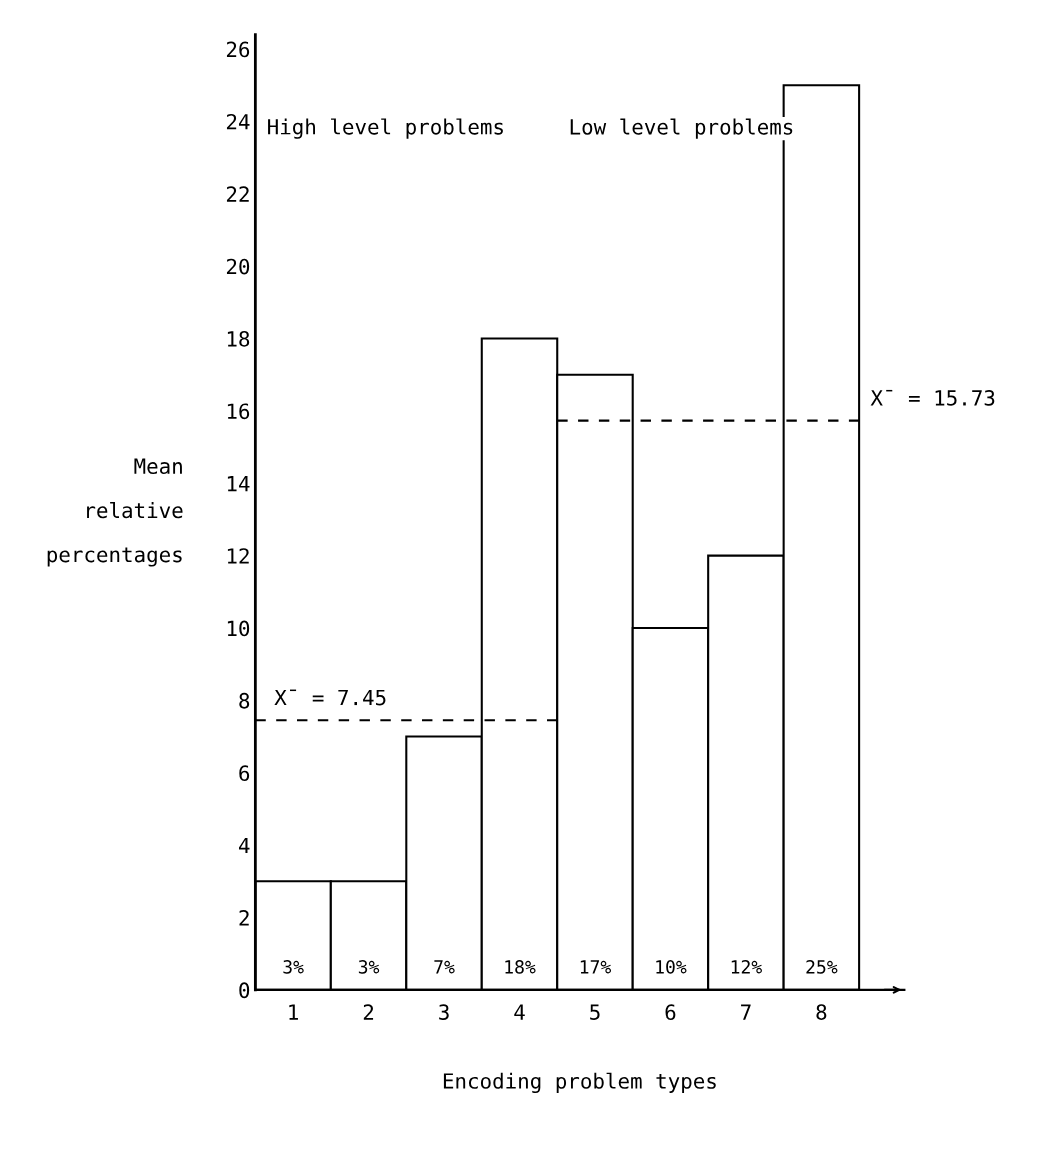 The image size is (1064, 1151). I want to click on y-tick-label: 0, so click(244, 990).